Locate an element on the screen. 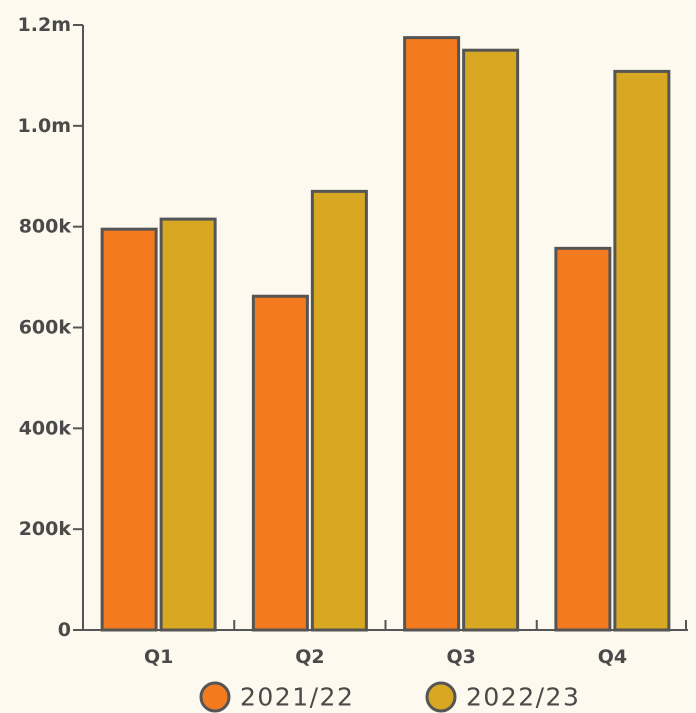  y-tick-label: 400k is located at coordinates (45, 428).